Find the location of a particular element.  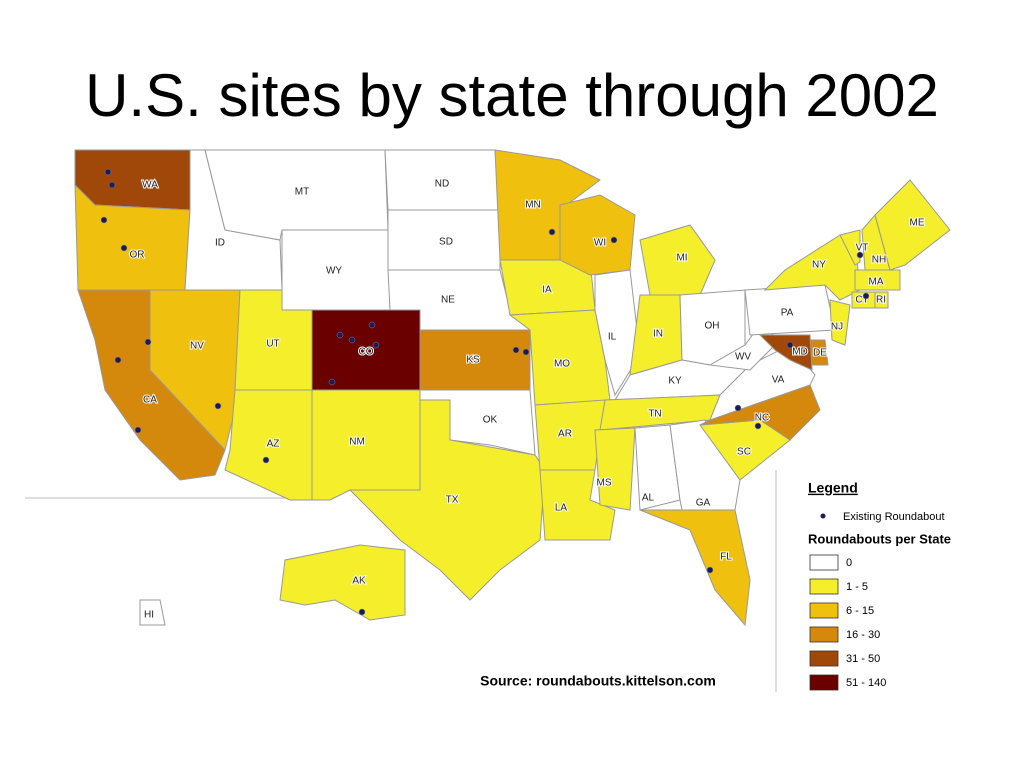

state-label: AL is located at coordinates (648, 498).